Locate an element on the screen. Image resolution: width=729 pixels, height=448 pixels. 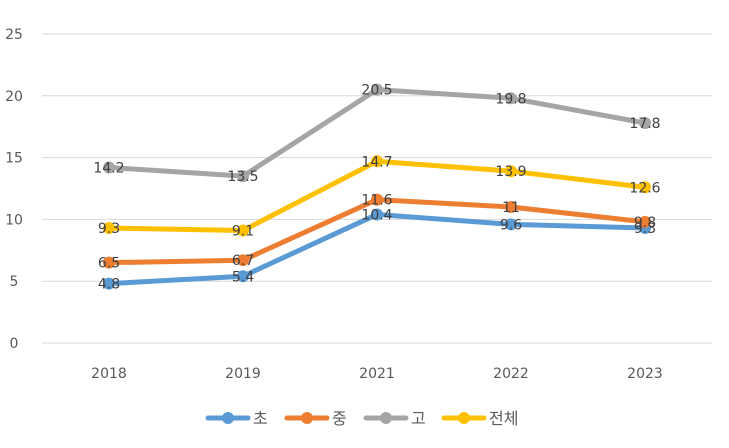
data-label: 14.2 is located at coordinates (108, 168).